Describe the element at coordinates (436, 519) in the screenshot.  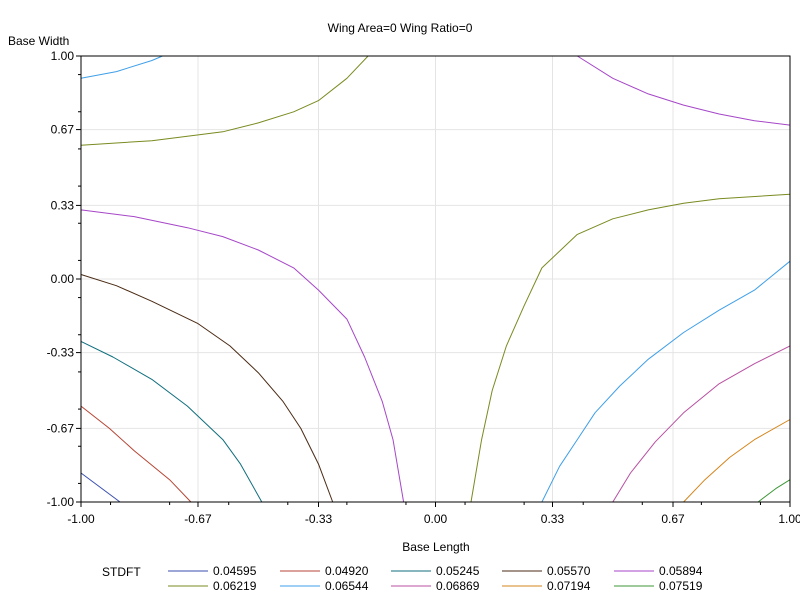
I see `x-tick-label: 0.00` at that location.